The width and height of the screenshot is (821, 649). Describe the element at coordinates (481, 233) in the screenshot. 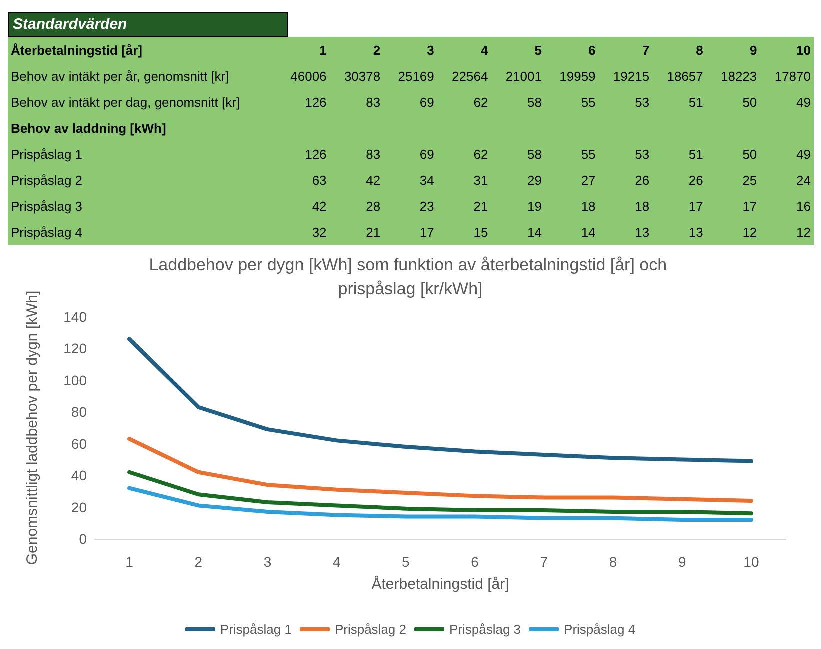

I see `data-label: 15` at that location.